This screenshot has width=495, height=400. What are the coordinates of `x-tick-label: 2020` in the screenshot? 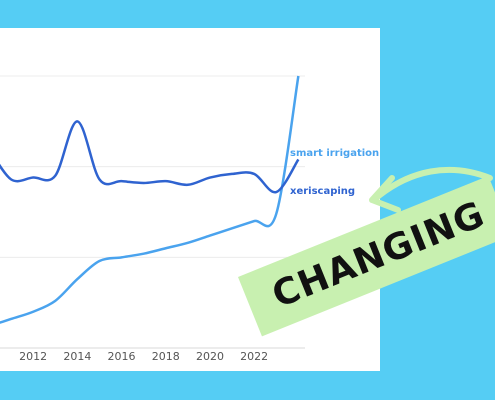 It's located at (210, 356).